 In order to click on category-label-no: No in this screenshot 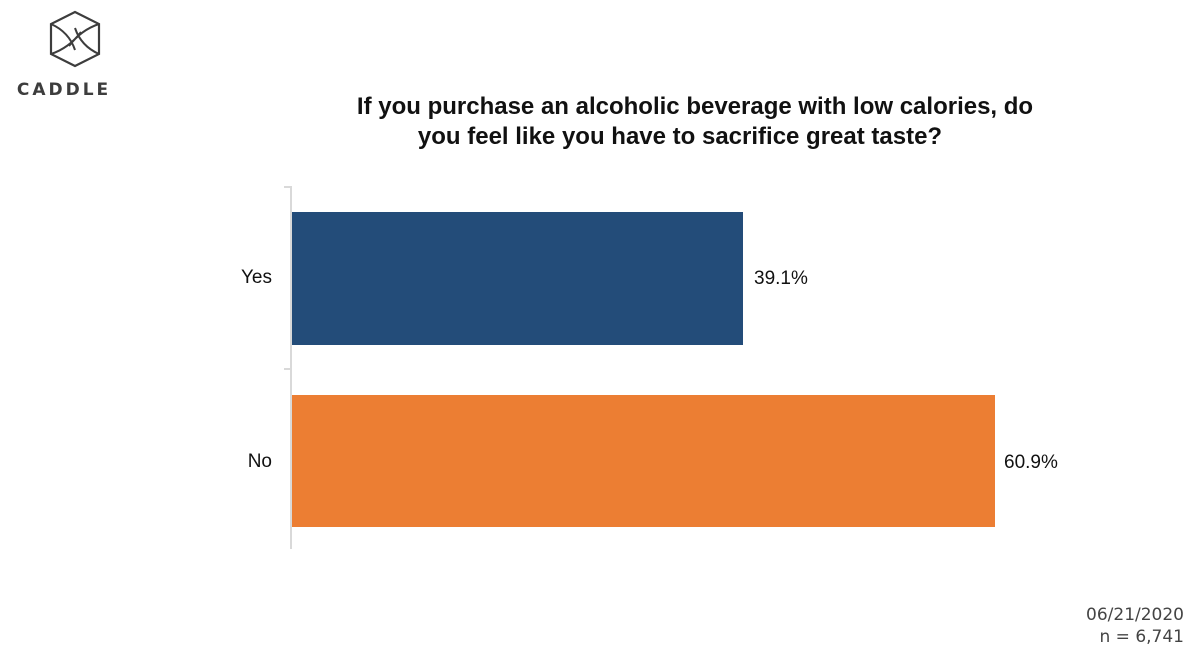, I will do `click(259, 461)`.